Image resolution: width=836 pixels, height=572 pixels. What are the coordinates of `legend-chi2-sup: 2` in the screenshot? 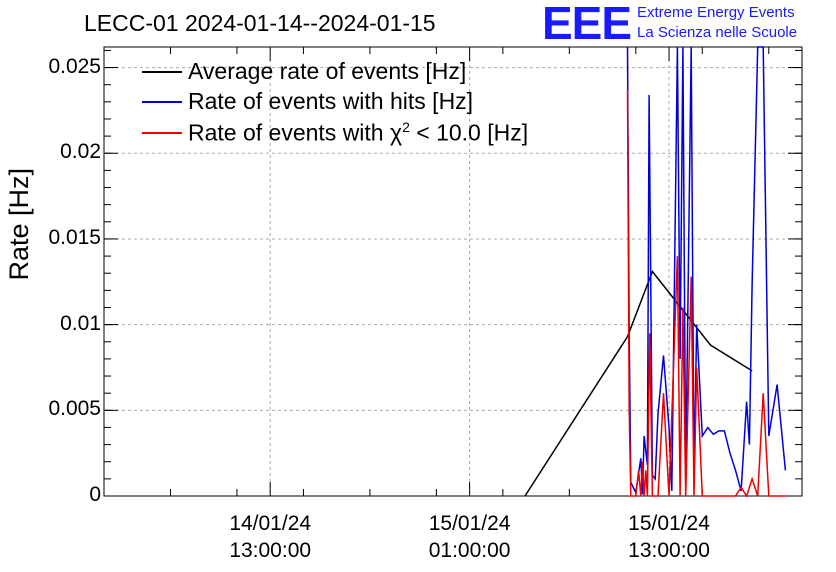 It's located at (406, 127).